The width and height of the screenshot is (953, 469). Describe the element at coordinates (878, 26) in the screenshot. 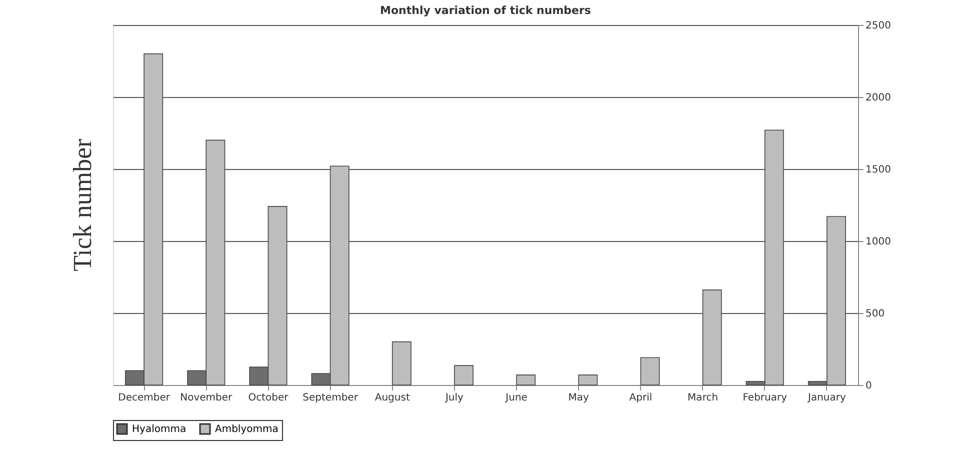

I see `y-tick-label: 2500` at that location.